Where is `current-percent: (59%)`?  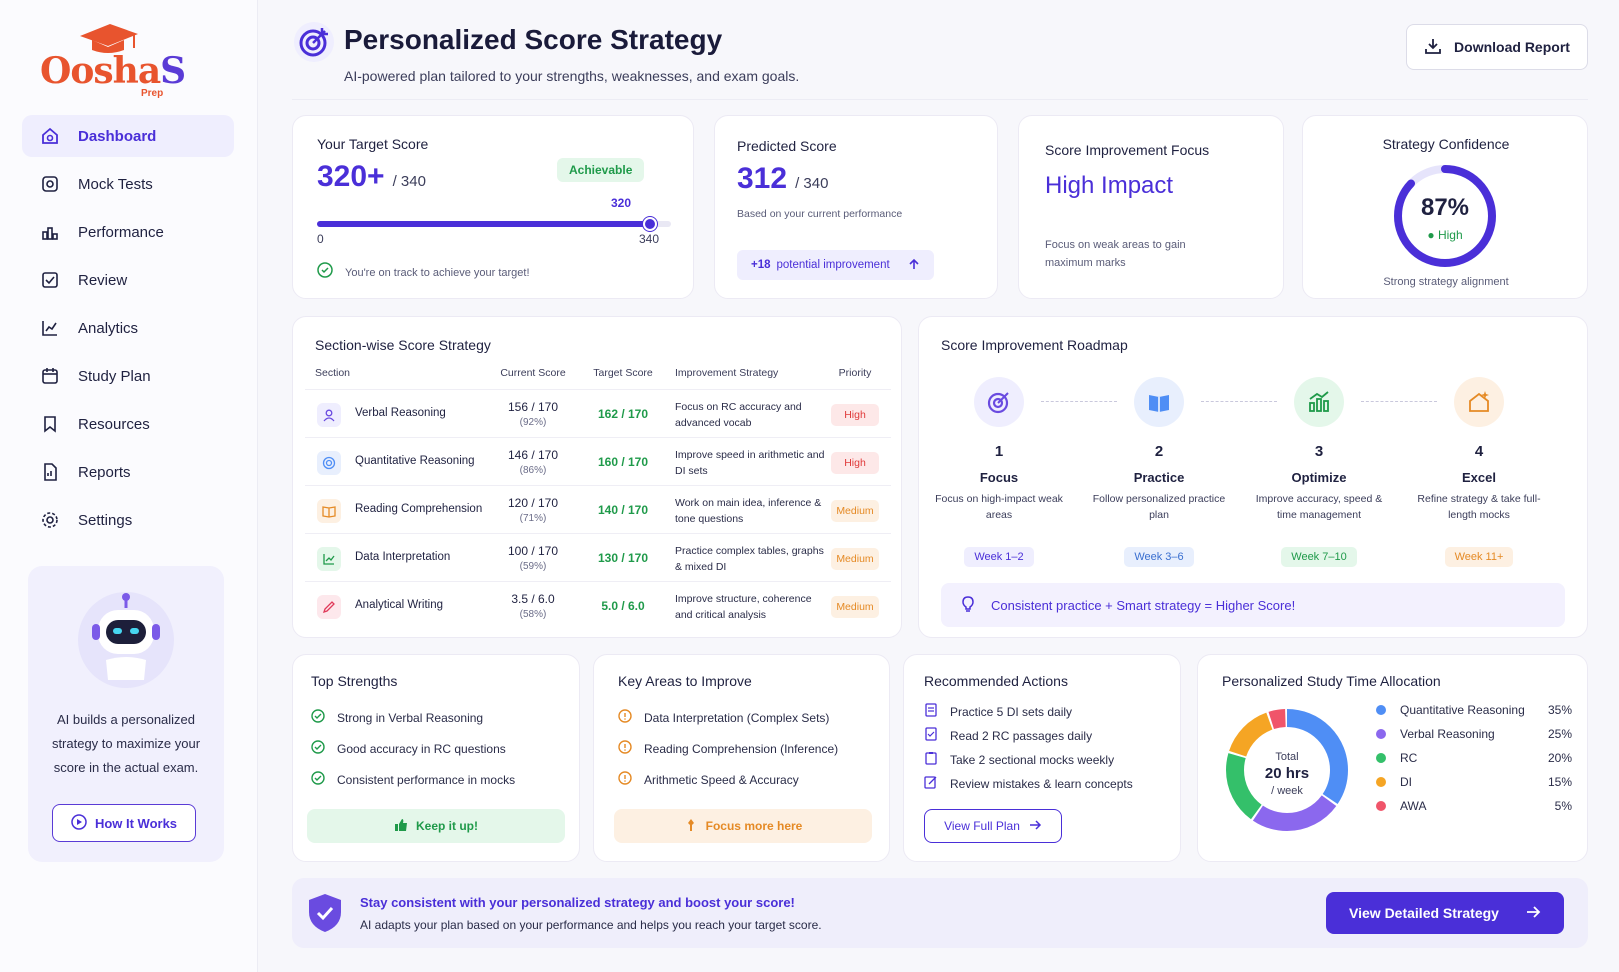
current-percent: (59%) is located at coordinates (533, 566).